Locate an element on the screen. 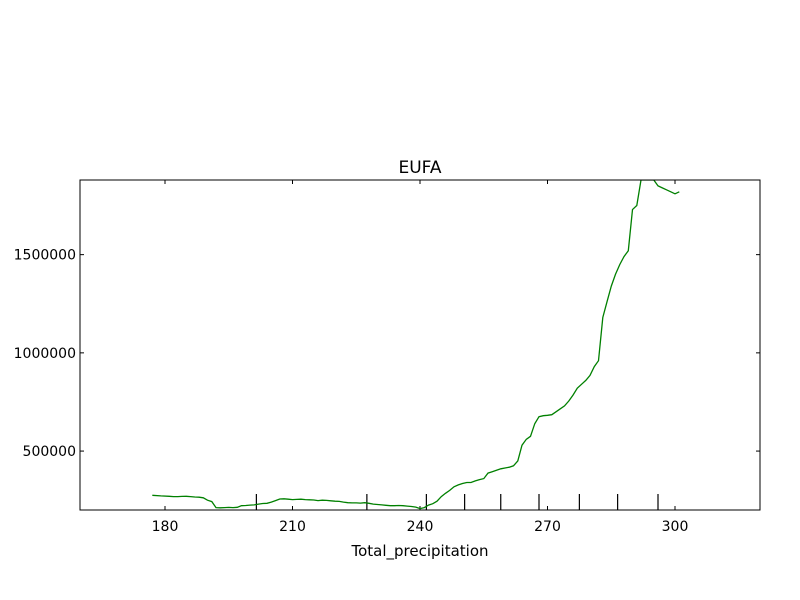 This screenshot has height=600, width=800. y-tick-label: 1500000 is located at coordinates (45, 256).